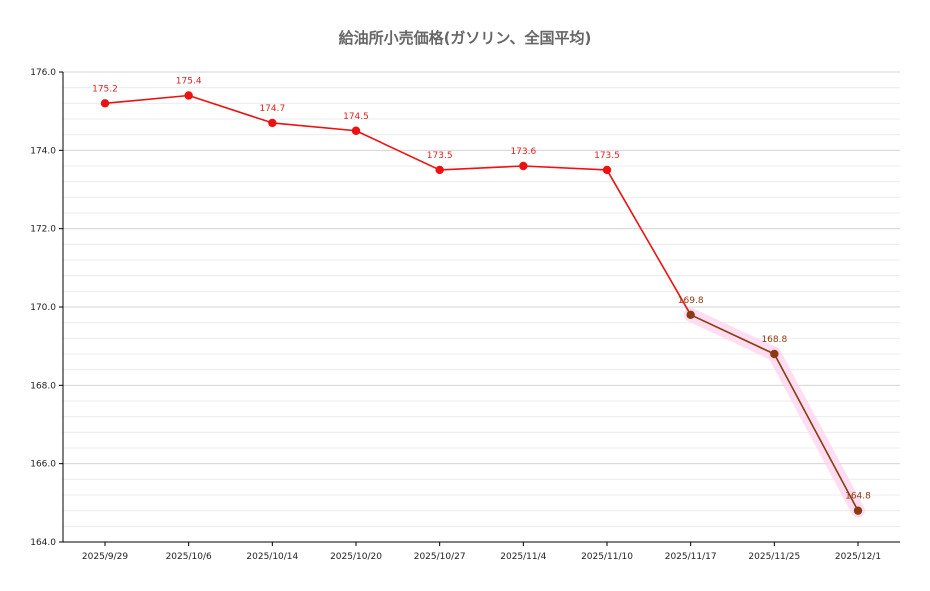 Image resolution: width=930 pixels, height=591 pixels. What do you see at coordinates (105, 557) in the screenshot?
I see `x-tick-label: 2025/9/29` at bounding box center [105, 557].